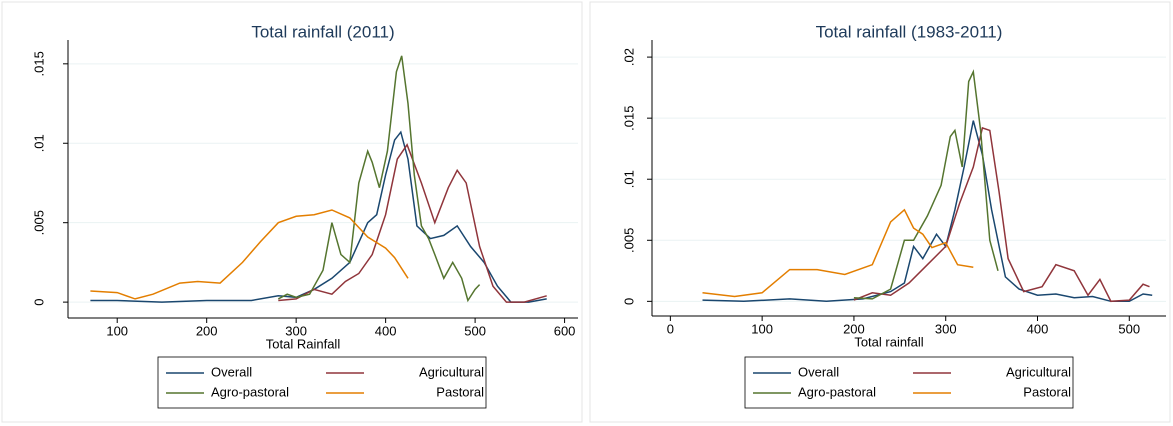 The height and width of the screenshot is (426, 1173). Describe the element at coordinates (909, 31) in the screenshot. I see `chart-title: Total rainfall (1983-2011)` at that location.